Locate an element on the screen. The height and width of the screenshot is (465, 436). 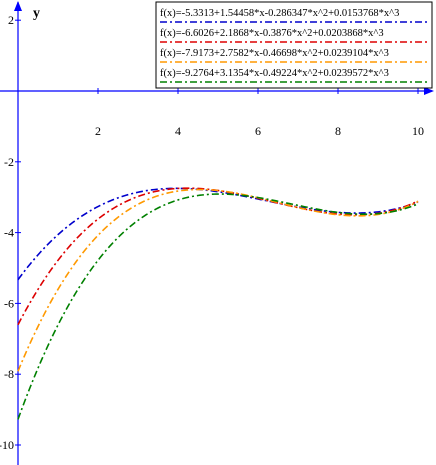
x-tick-label: 6 is located at coordinates (258, 131).